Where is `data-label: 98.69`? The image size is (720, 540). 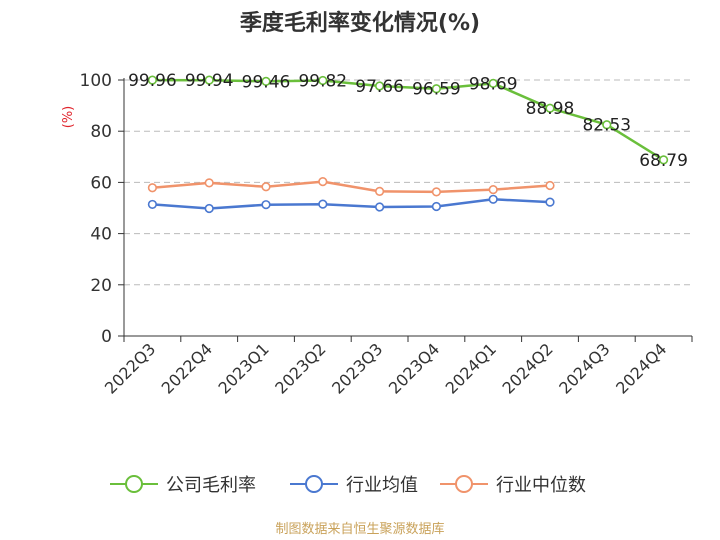
data-label: 98.69 is located at coordinates (493, 84).